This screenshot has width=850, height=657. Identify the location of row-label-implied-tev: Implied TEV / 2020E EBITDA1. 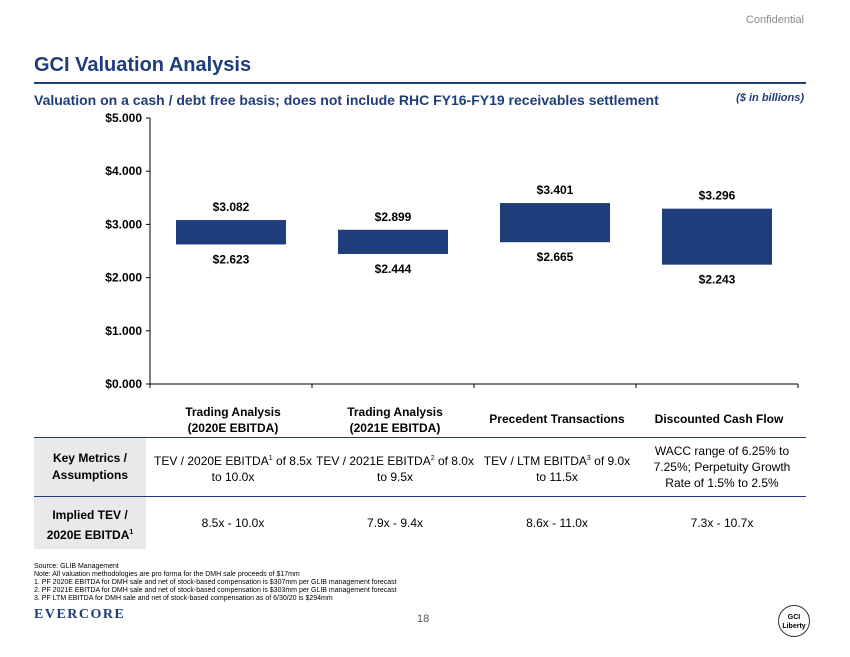
(90, 523).